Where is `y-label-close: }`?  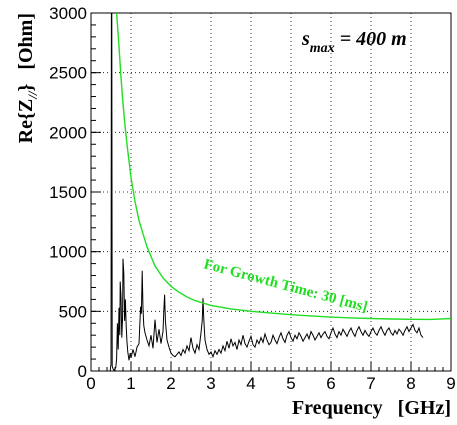 y-label-close: } is located at coordinates (26, 88).